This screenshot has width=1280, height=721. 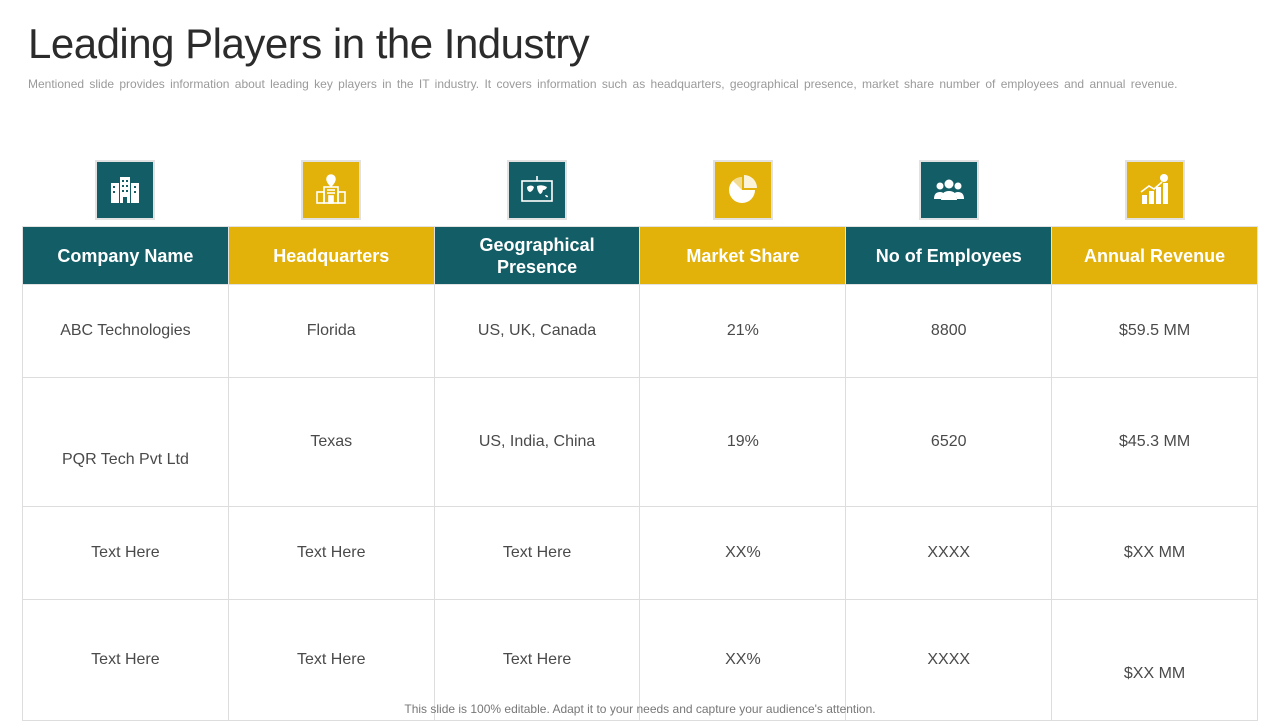 What do you see at coordinates (537, 331) in the screenshot?
I see `cell-geographical-presence: US, UK, Canada` at bounding box center [537, 331].